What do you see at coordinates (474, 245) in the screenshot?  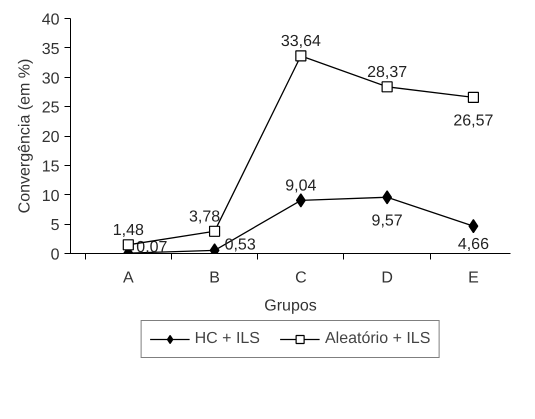 I see `data-label: 4,66` at bounding box center [474, 245].